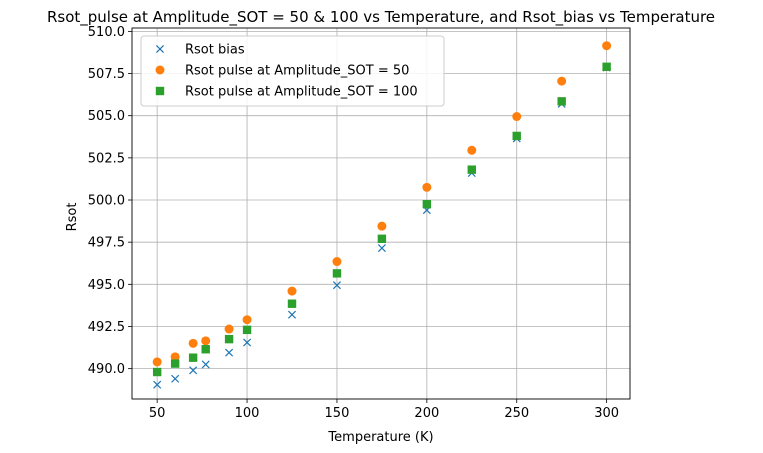 The width and height of the screenshot is (763, 453). What do you see at coordinates (106, 285) in the screenshot?
I see `y-tick-label: 495.0` at bounding box center [106, 285].